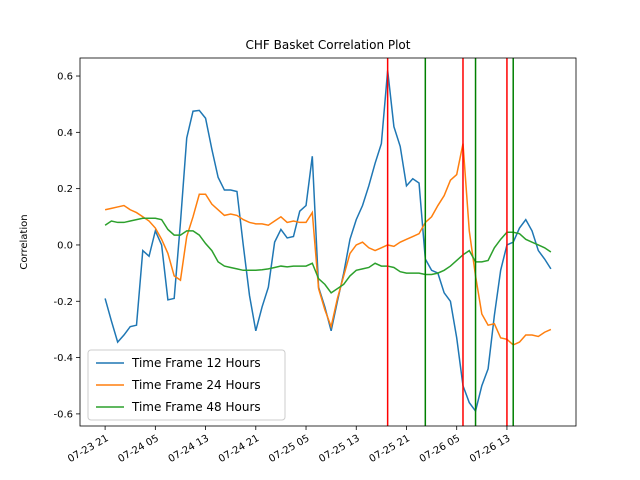  I want to click on x-tick-label: 07-25 21, so click(390, 449).